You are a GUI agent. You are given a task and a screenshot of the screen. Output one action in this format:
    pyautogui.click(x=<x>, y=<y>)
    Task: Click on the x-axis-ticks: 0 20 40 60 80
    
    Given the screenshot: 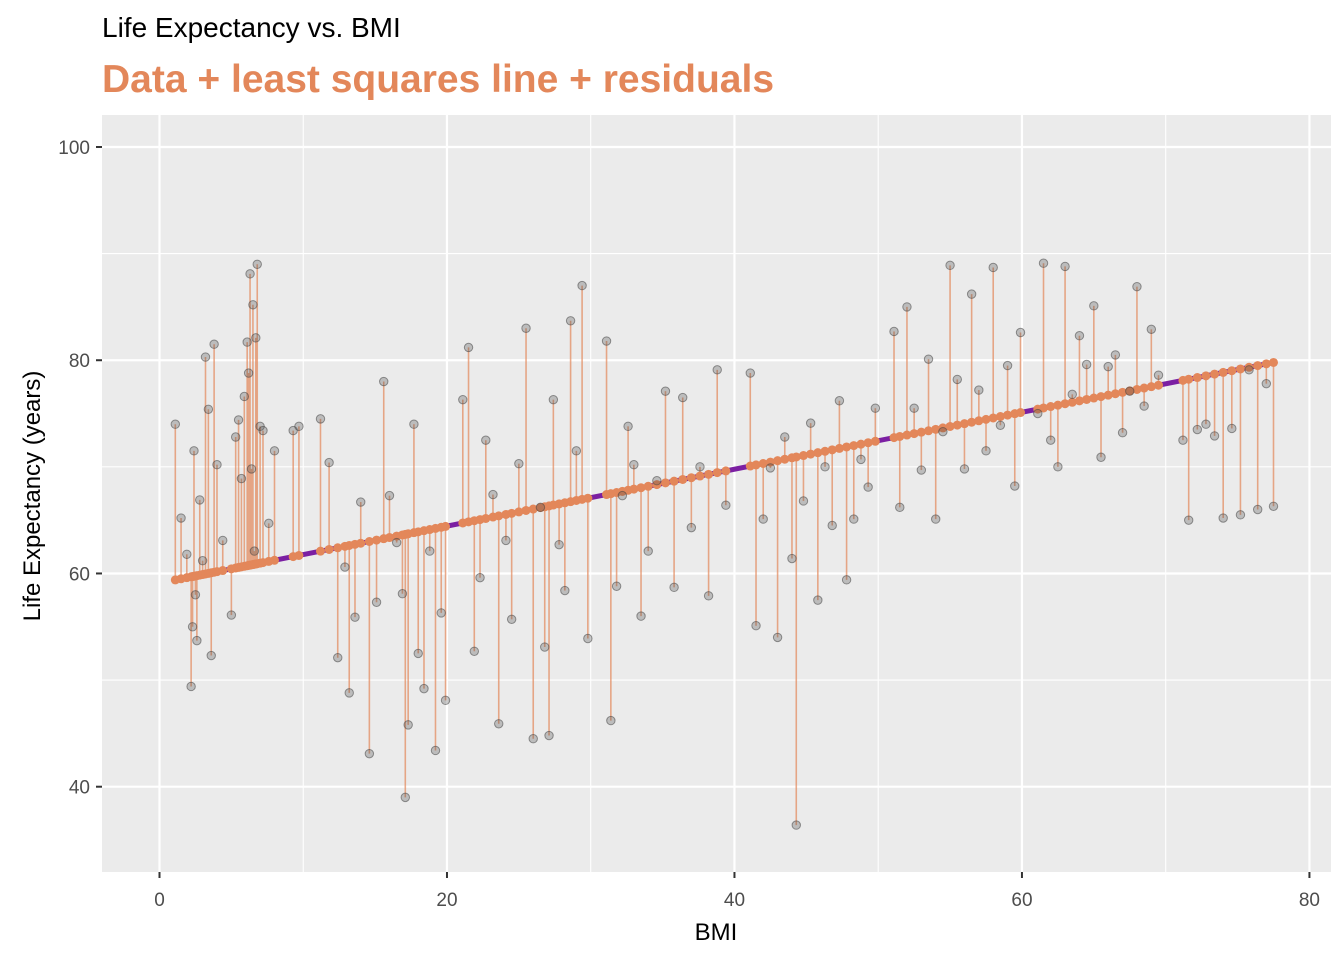 What is the action you would take?
    pyautogui.click(x=737, y=891)
    